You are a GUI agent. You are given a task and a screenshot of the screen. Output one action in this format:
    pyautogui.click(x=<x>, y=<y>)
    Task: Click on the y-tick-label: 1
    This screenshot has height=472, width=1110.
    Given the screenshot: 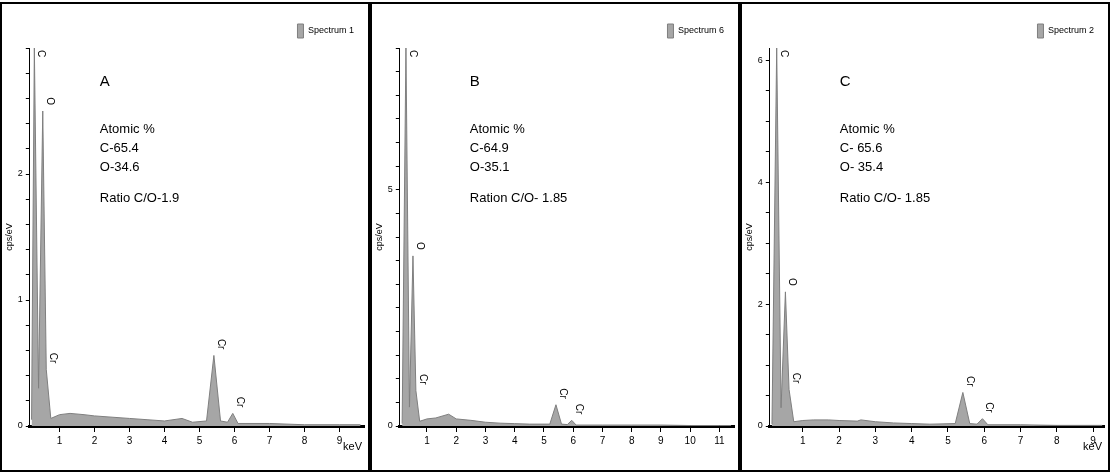 What is the action you would take?
    pyautogui.click(x=20, y=299)
    